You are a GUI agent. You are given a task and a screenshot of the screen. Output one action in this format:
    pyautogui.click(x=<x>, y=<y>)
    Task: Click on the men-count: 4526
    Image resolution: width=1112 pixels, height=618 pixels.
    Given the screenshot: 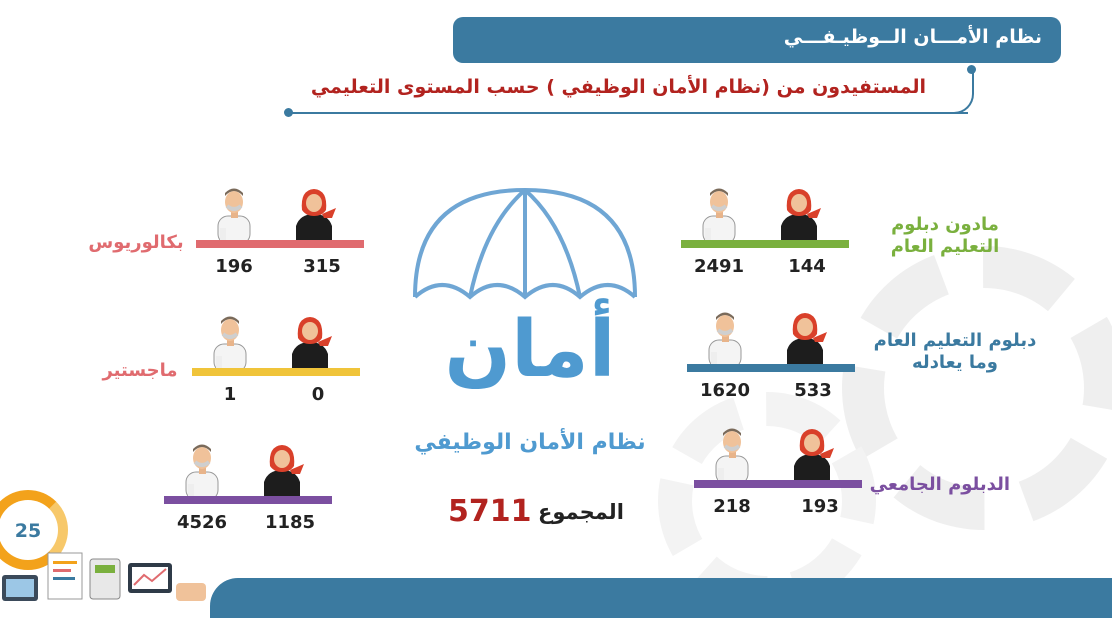 What is the action you would take?
    pyautogui.click(x=202, y=522)
    